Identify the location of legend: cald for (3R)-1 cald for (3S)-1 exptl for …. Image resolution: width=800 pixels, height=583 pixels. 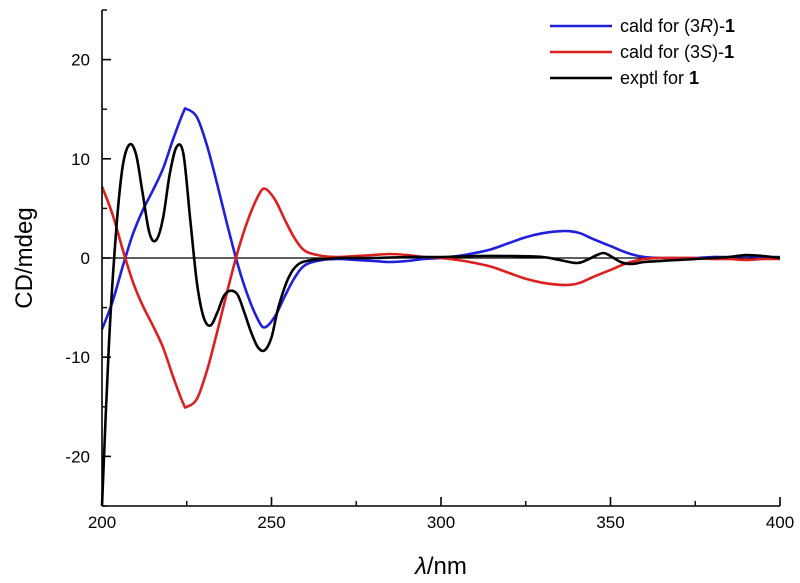
(642, 52).